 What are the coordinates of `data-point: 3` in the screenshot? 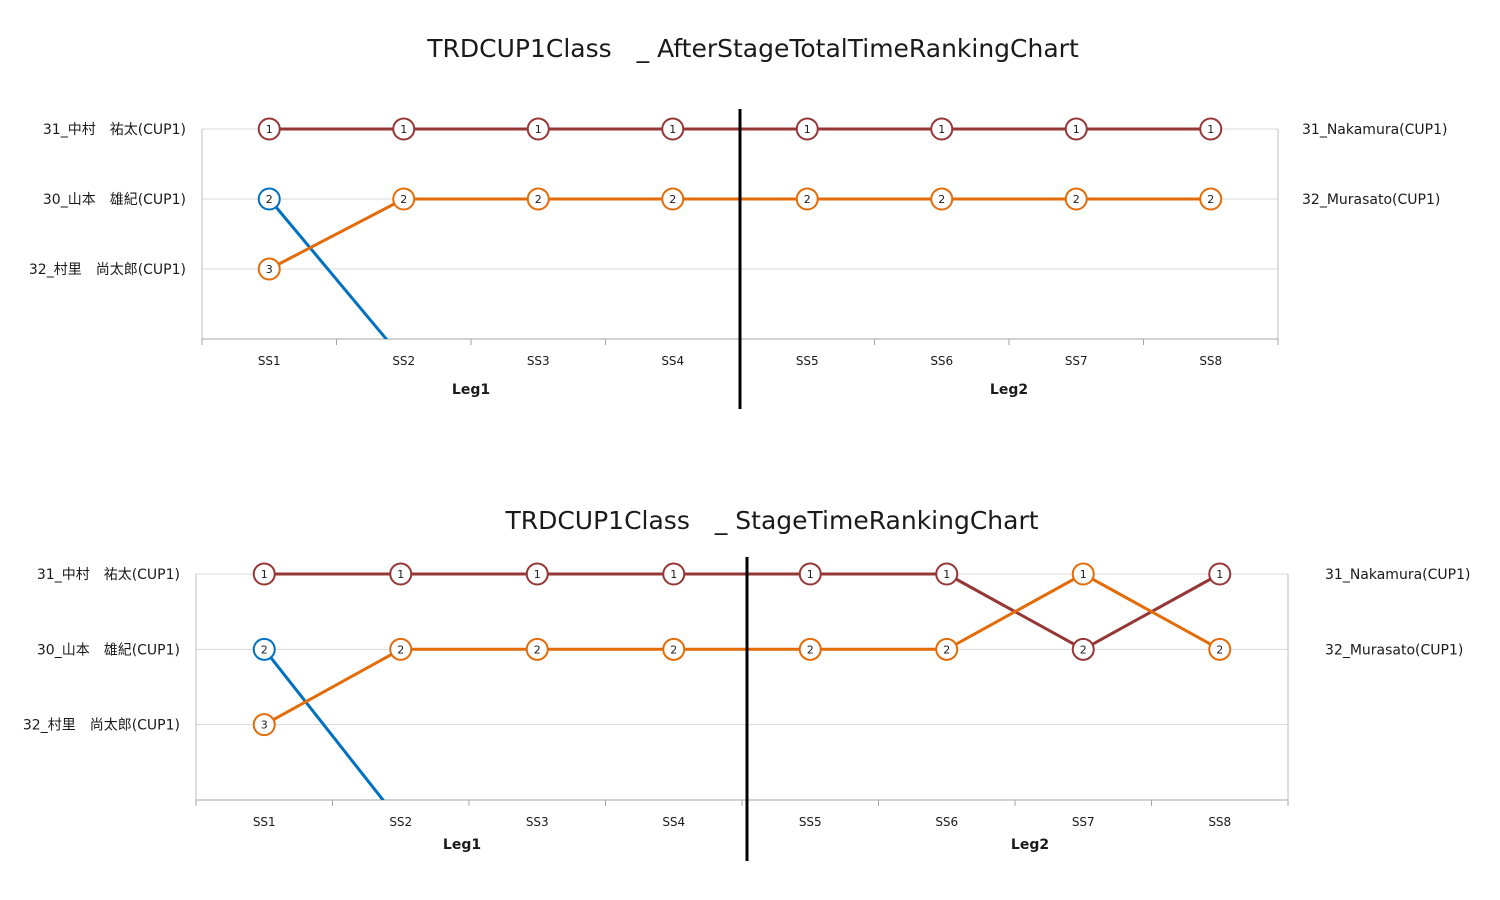 It's located at (269, 269).